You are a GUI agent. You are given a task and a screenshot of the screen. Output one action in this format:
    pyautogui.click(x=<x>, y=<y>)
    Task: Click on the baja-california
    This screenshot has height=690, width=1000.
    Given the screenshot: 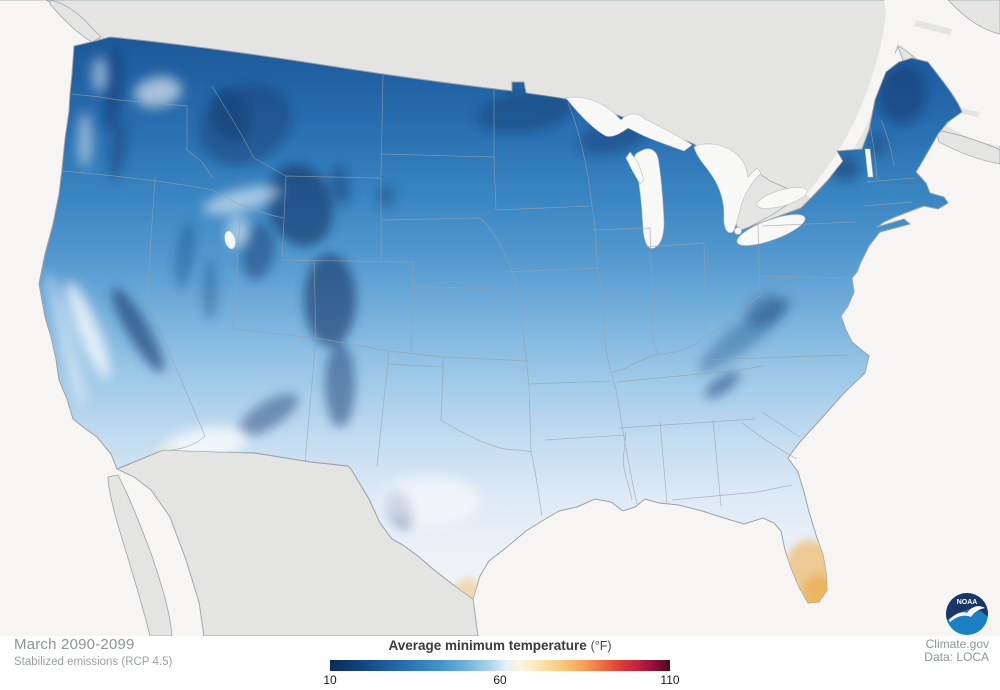 What is the action you would take?
    pyautogui.click(x=140, y=555)
    